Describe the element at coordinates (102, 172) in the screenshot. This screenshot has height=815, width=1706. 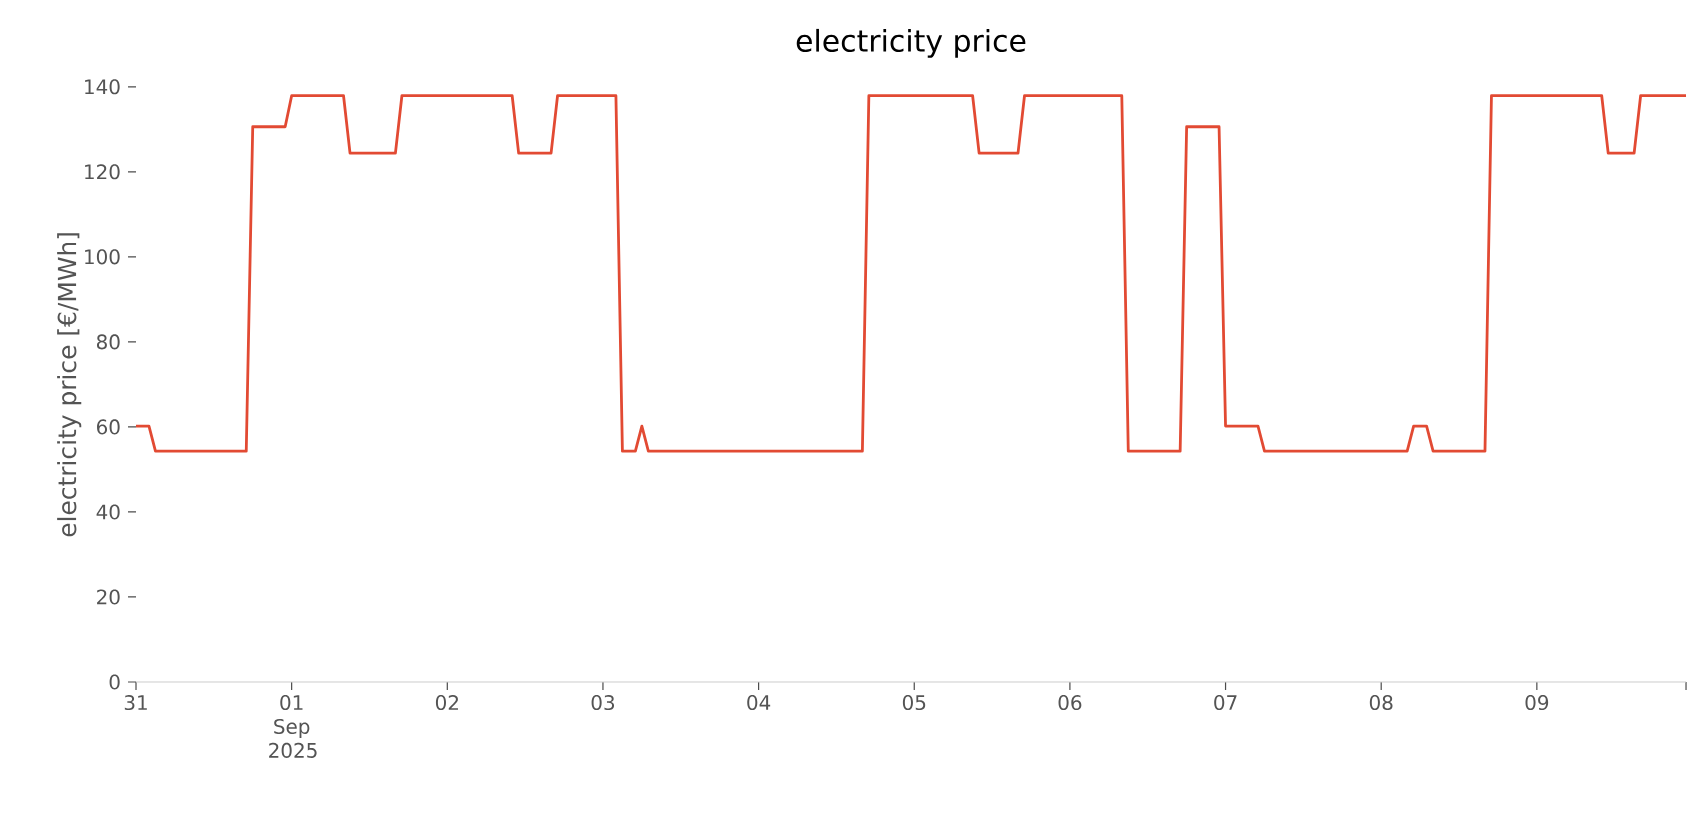
I see `y-tick-label: 120` at that location.